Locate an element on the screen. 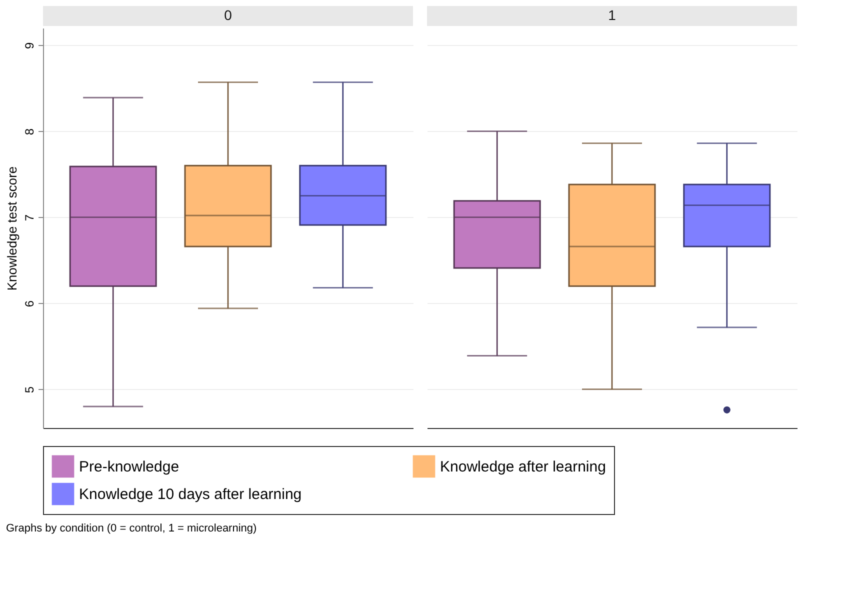 This screenshot has height=608, width=860. y-tick-label: 6 is located at coordinates (29, 304).